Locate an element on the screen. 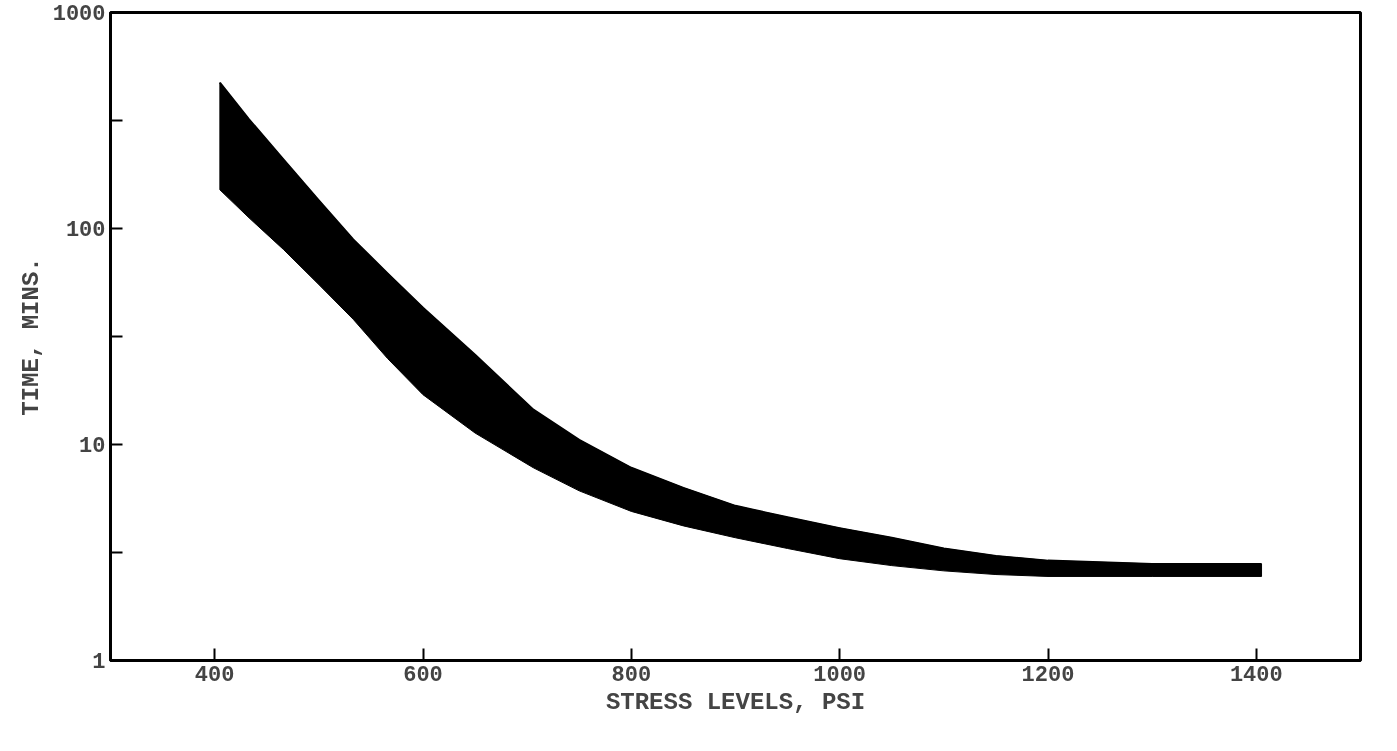 Image resolution: width=1397 pixels, height=751 pixels. y-tick-label: 10 is located at coordinates (92, 446).